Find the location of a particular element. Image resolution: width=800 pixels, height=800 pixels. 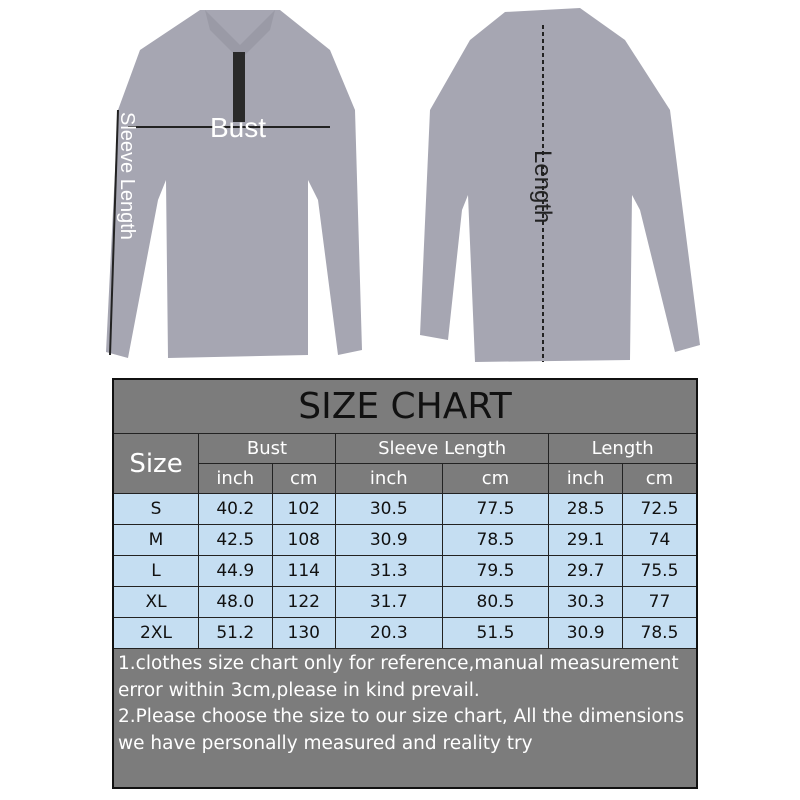

value-cell: 72.5 is located at coordinates (659, 509).